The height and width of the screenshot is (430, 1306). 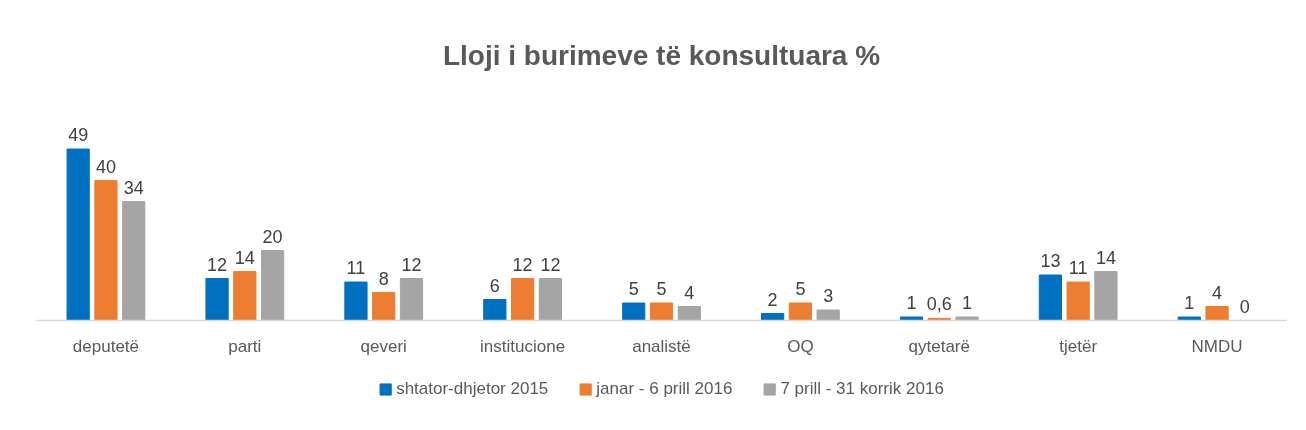 I want to click on data-label: 6, so click(x=494, y=285).